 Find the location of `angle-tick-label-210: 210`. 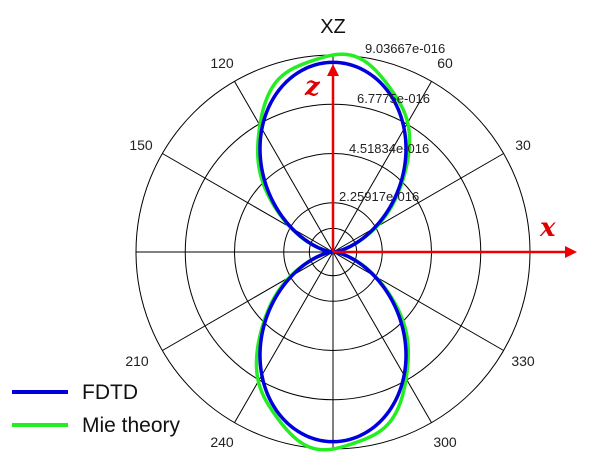

angle-tick-label-210: 210 is located at coordinates (137, 361).